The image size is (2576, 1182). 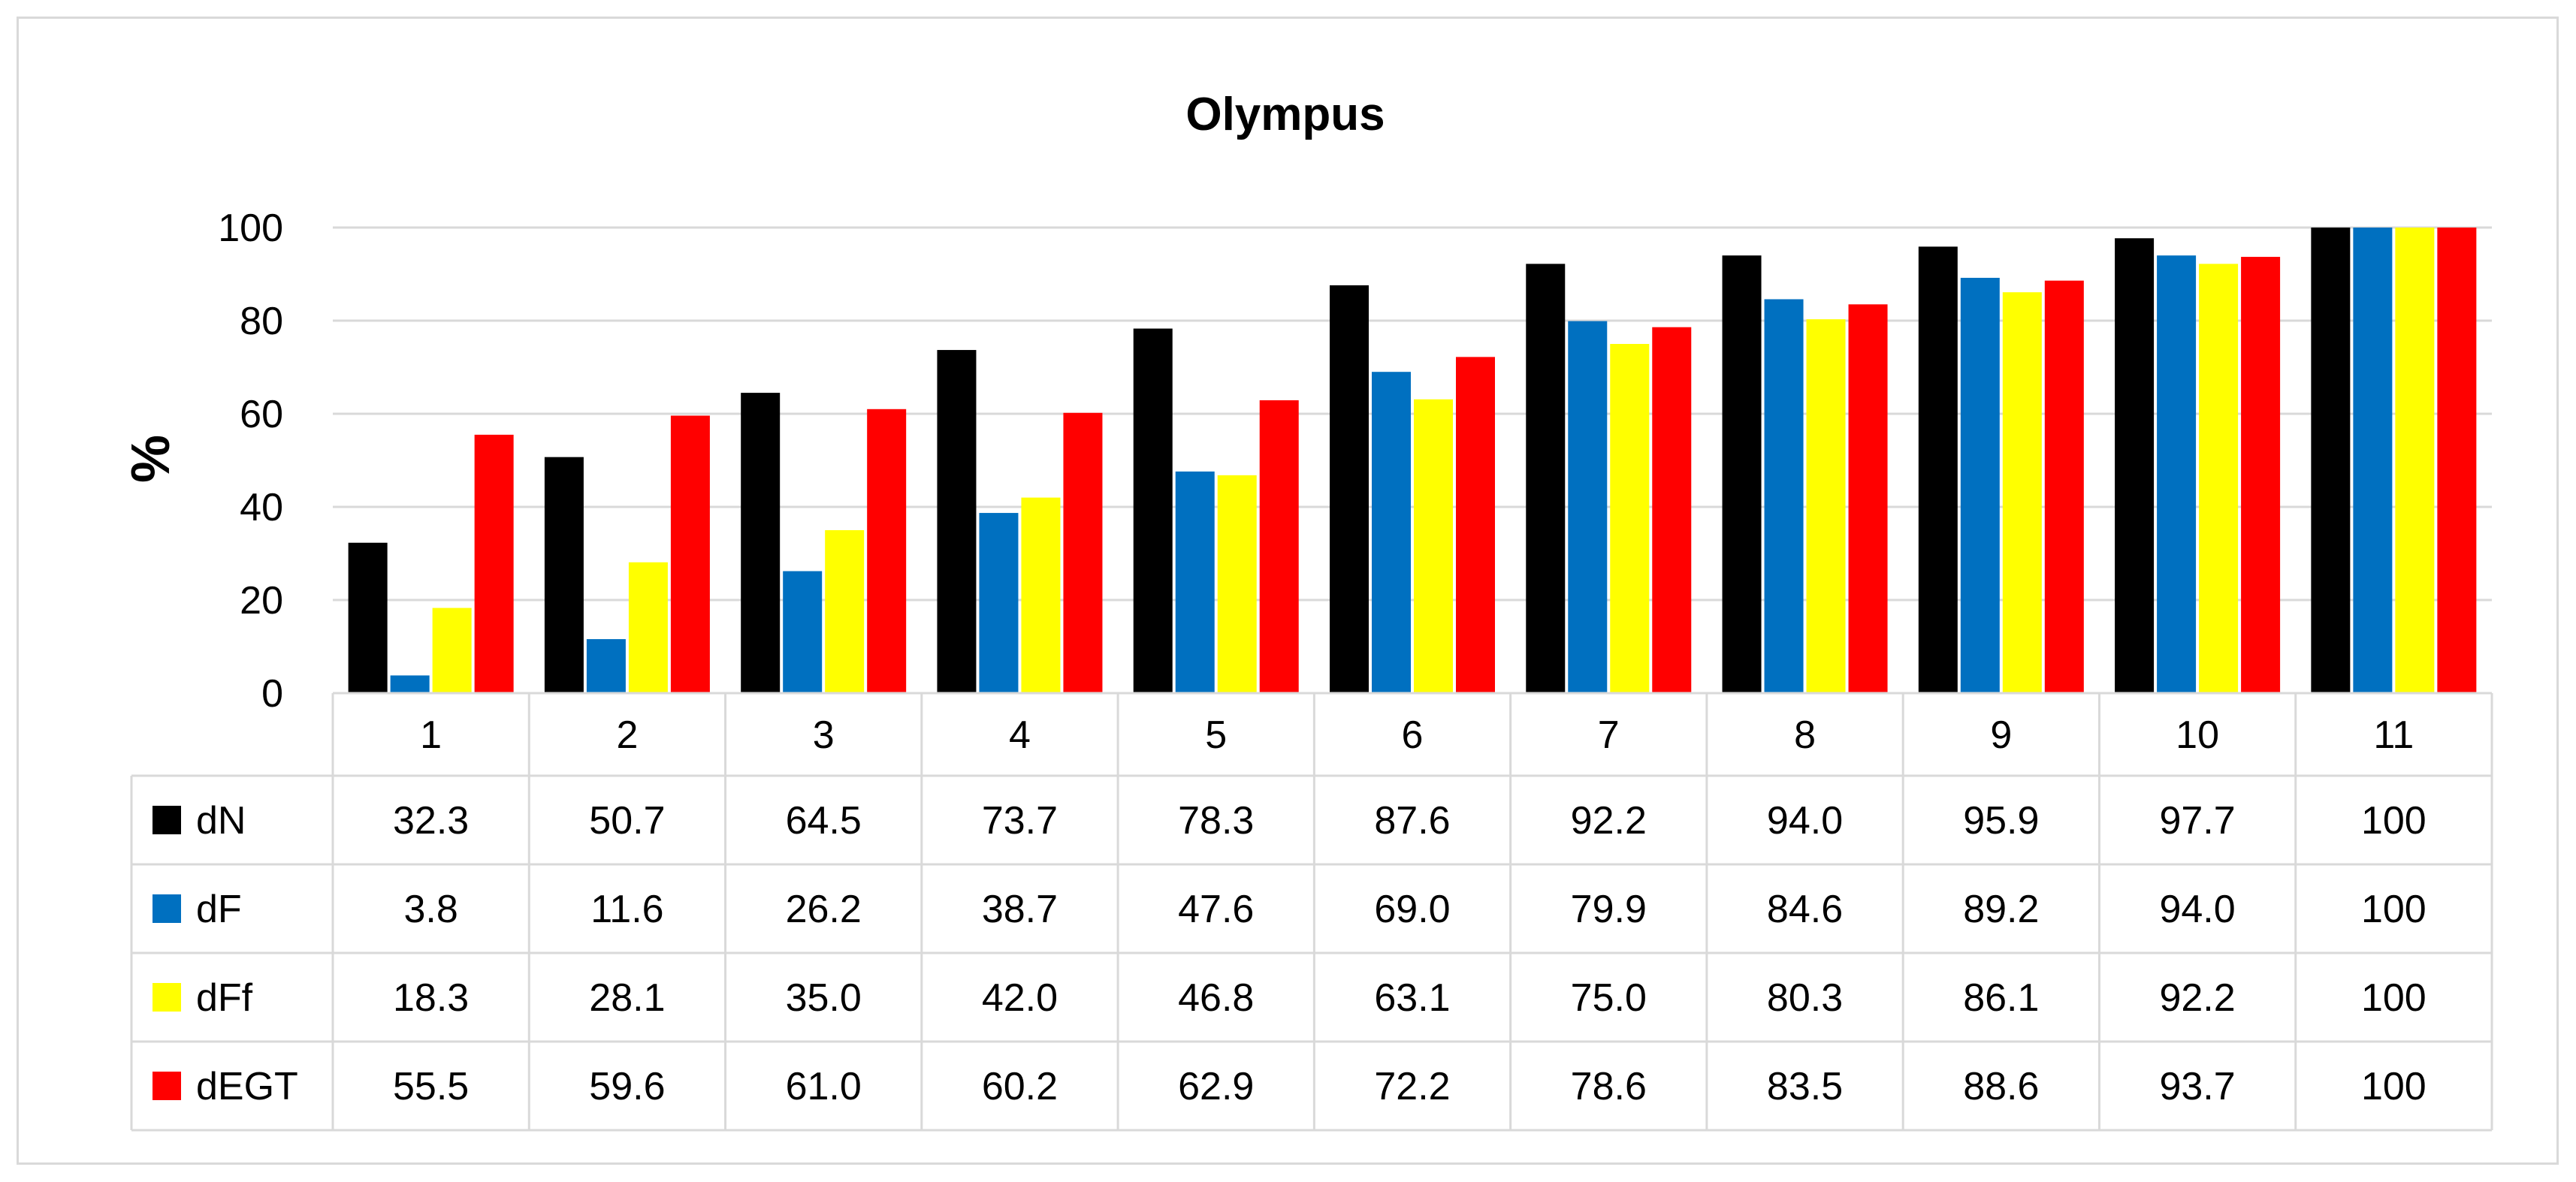 I want to click on legend-label: dEGT, so click(x=247, y=1086).